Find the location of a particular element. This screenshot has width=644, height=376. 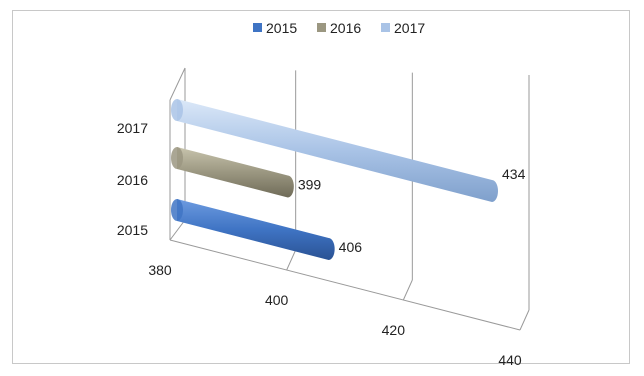

category-labels: 2015 2016 2017 is located at coordinates (132, 179).